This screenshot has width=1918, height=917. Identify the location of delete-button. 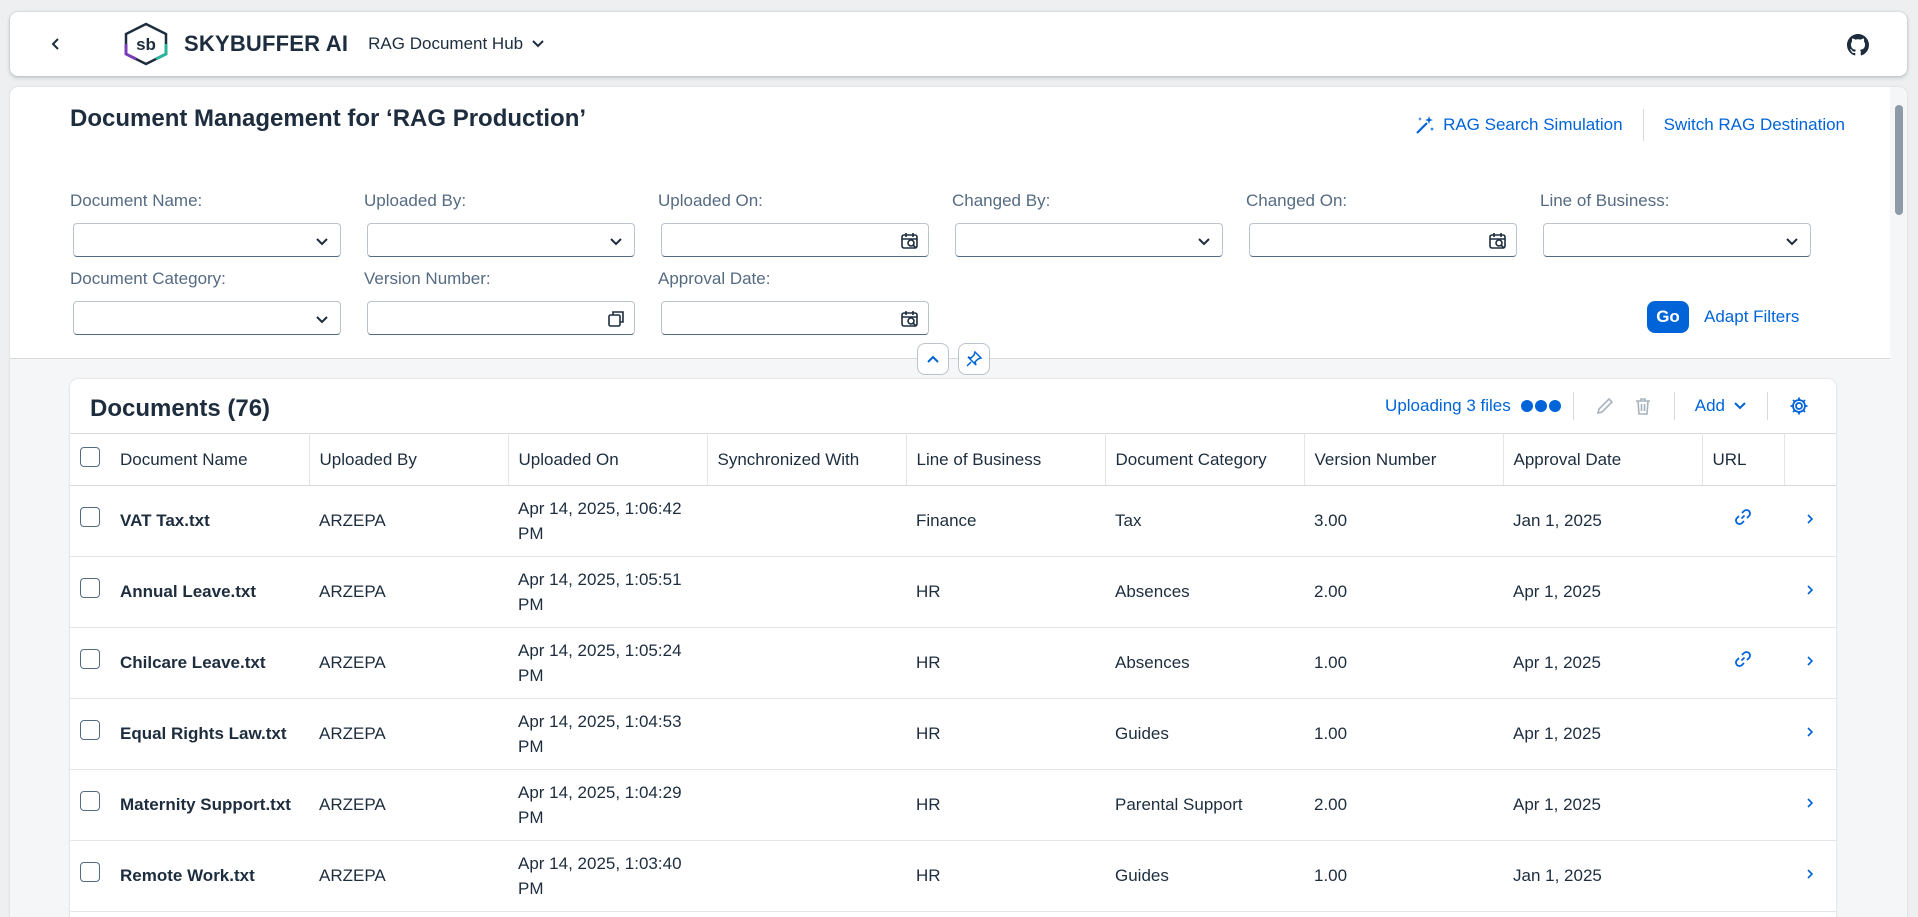
(1643, 406).